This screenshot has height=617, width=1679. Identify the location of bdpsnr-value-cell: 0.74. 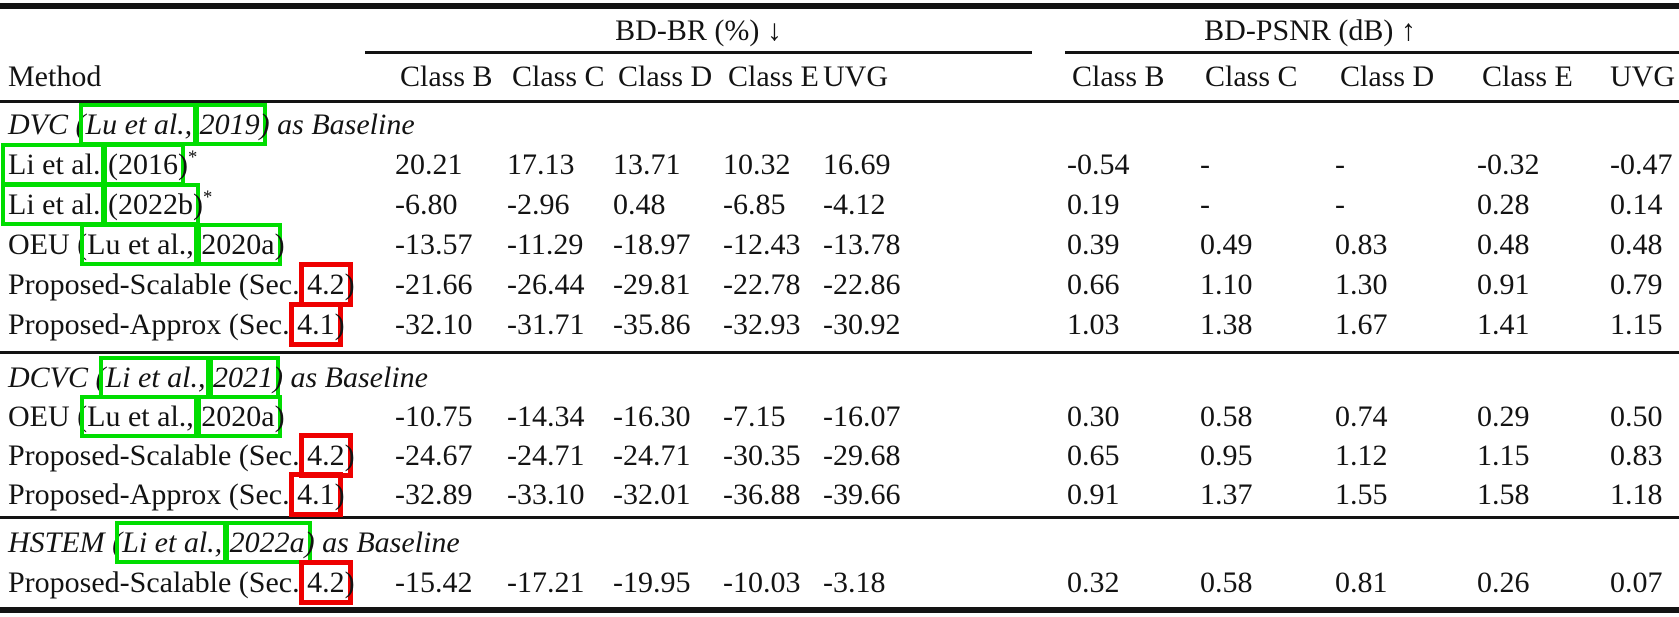
(1361, 416).